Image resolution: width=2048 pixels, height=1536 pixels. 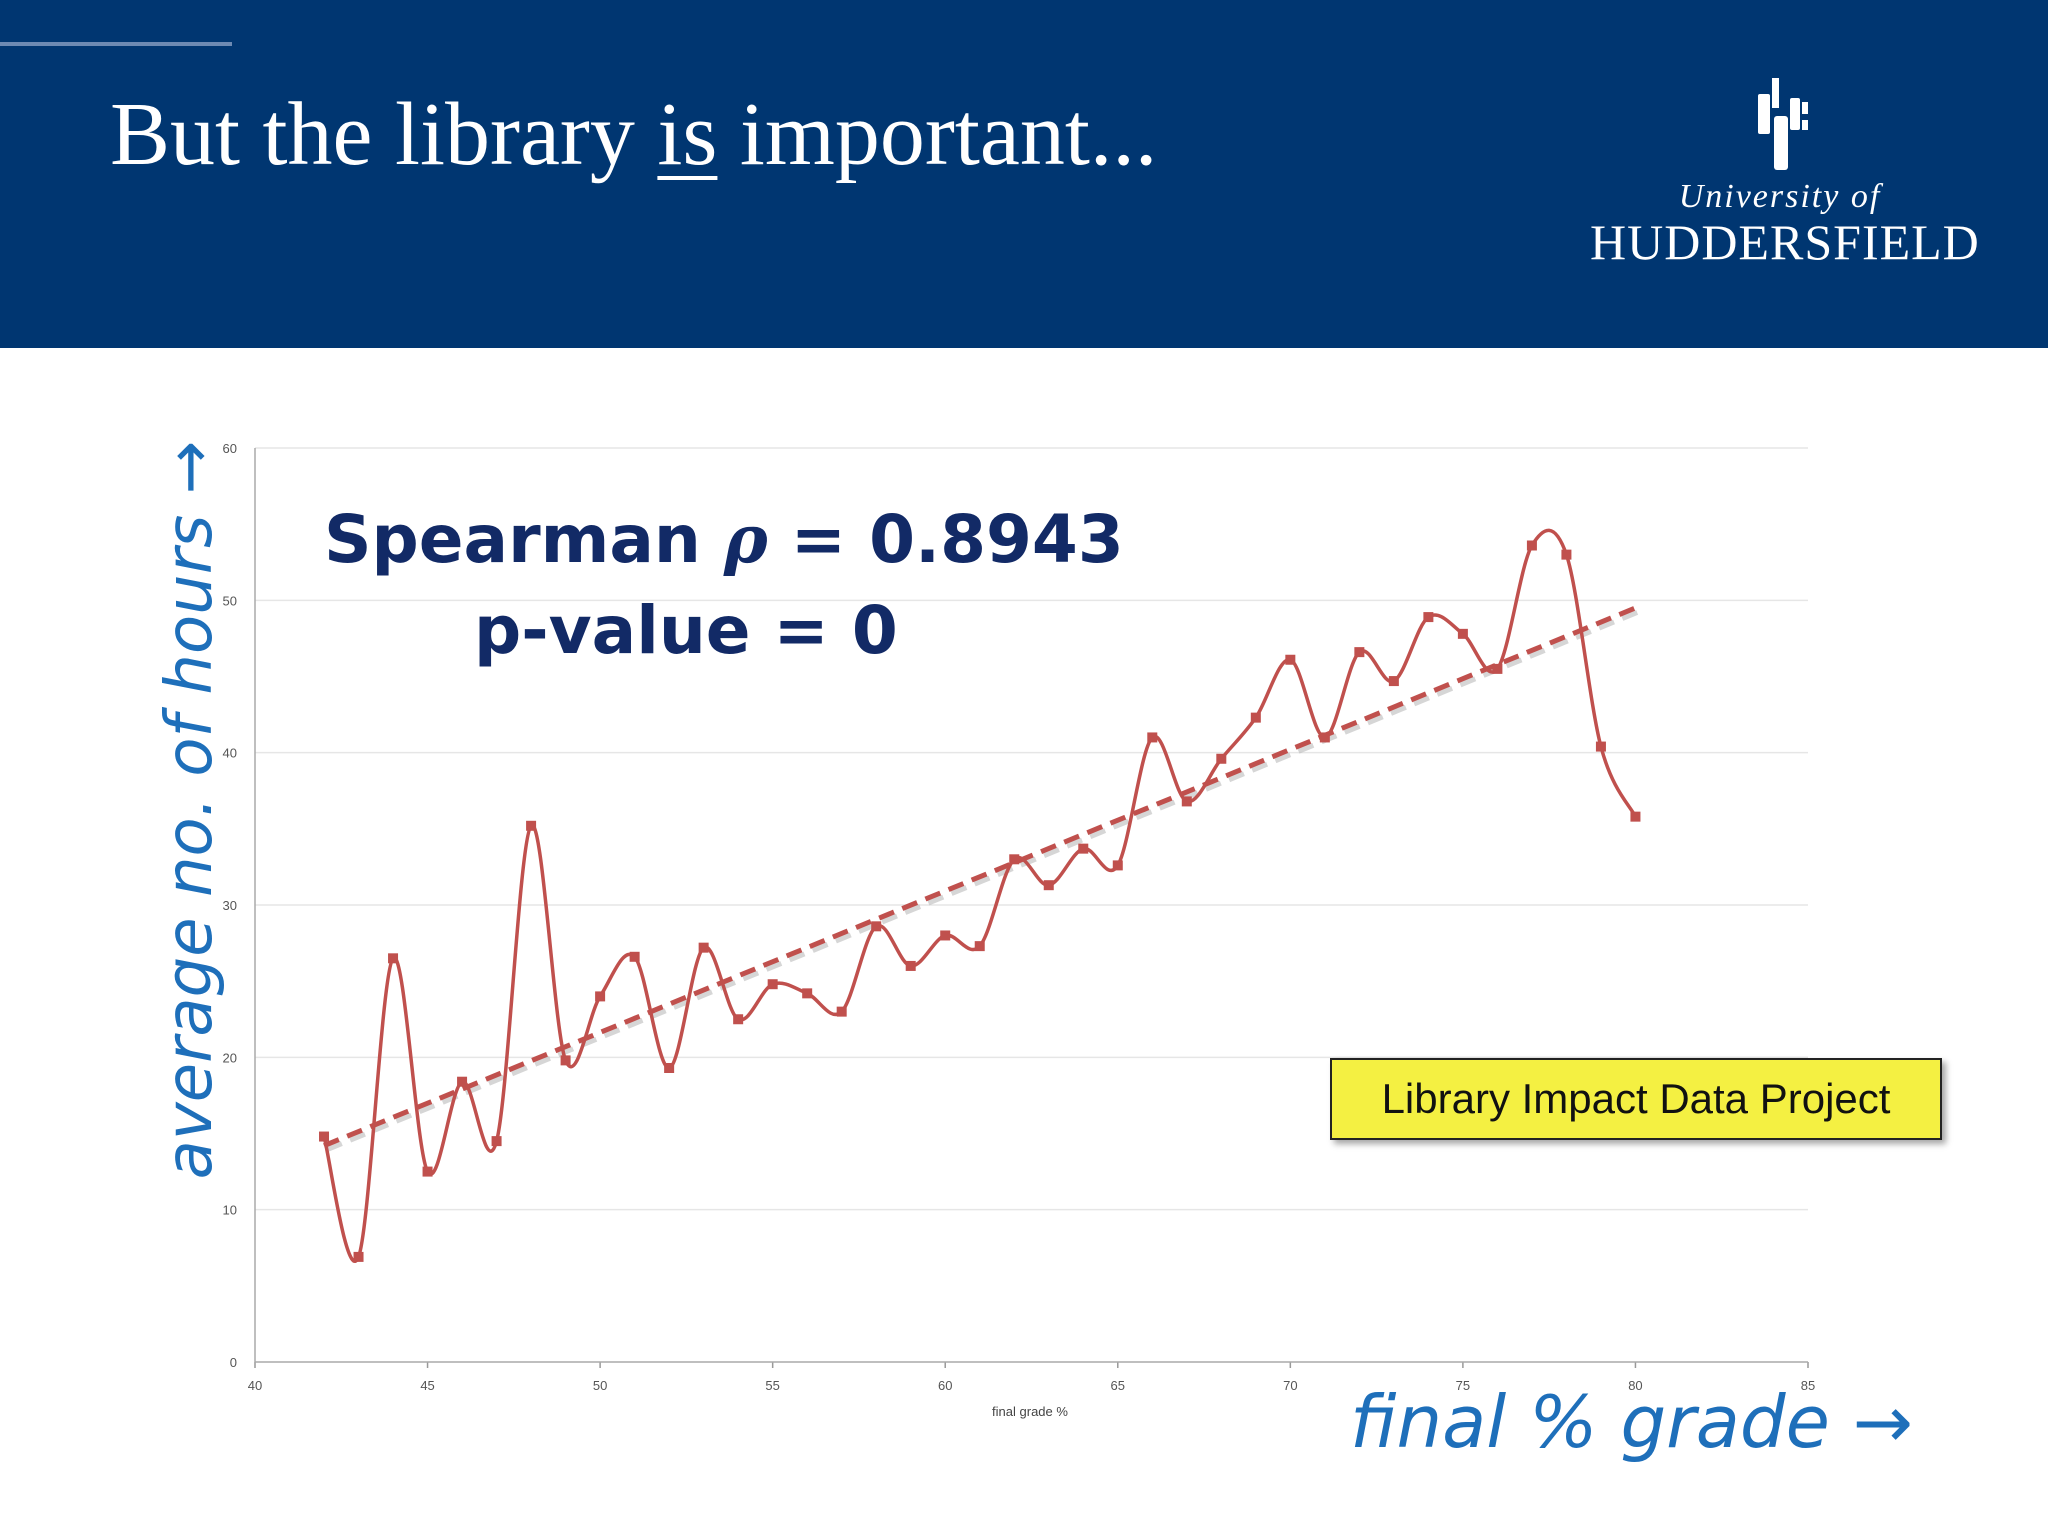 What do you see at coordinates (230, 1210) in the screenshot?
I see `y-tick-label: 10` at bounding box center [230, 1210].